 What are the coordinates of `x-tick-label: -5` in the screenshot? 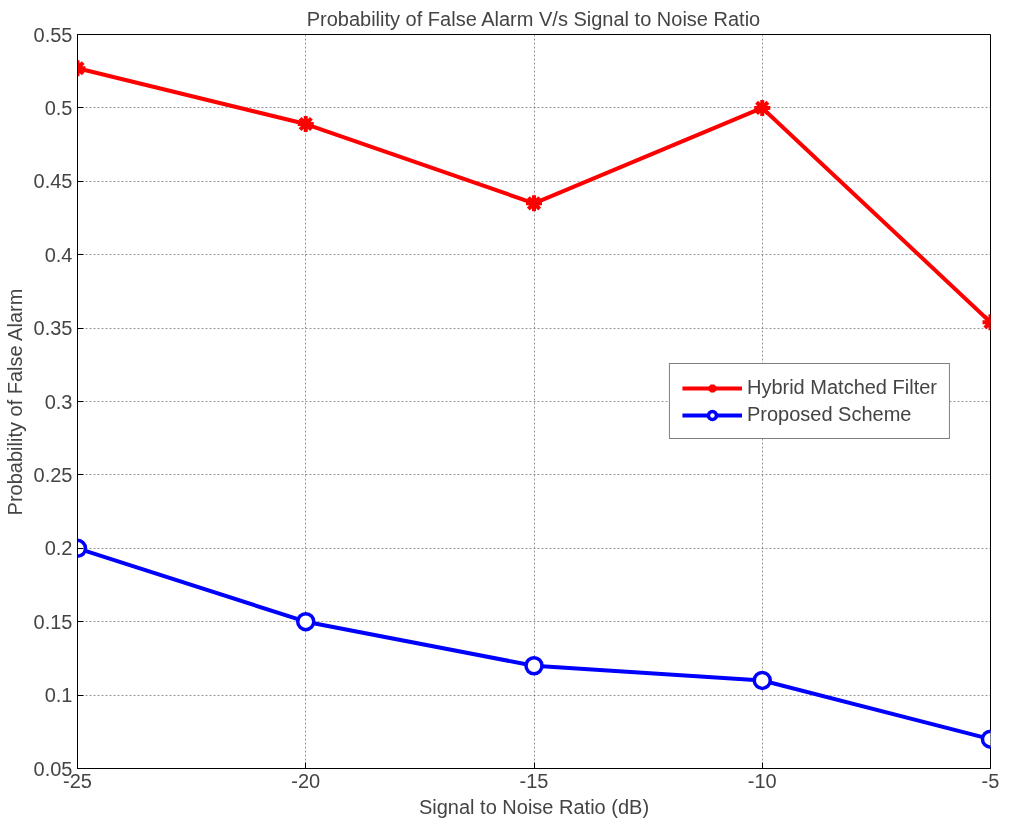 It's located at (990, 780).